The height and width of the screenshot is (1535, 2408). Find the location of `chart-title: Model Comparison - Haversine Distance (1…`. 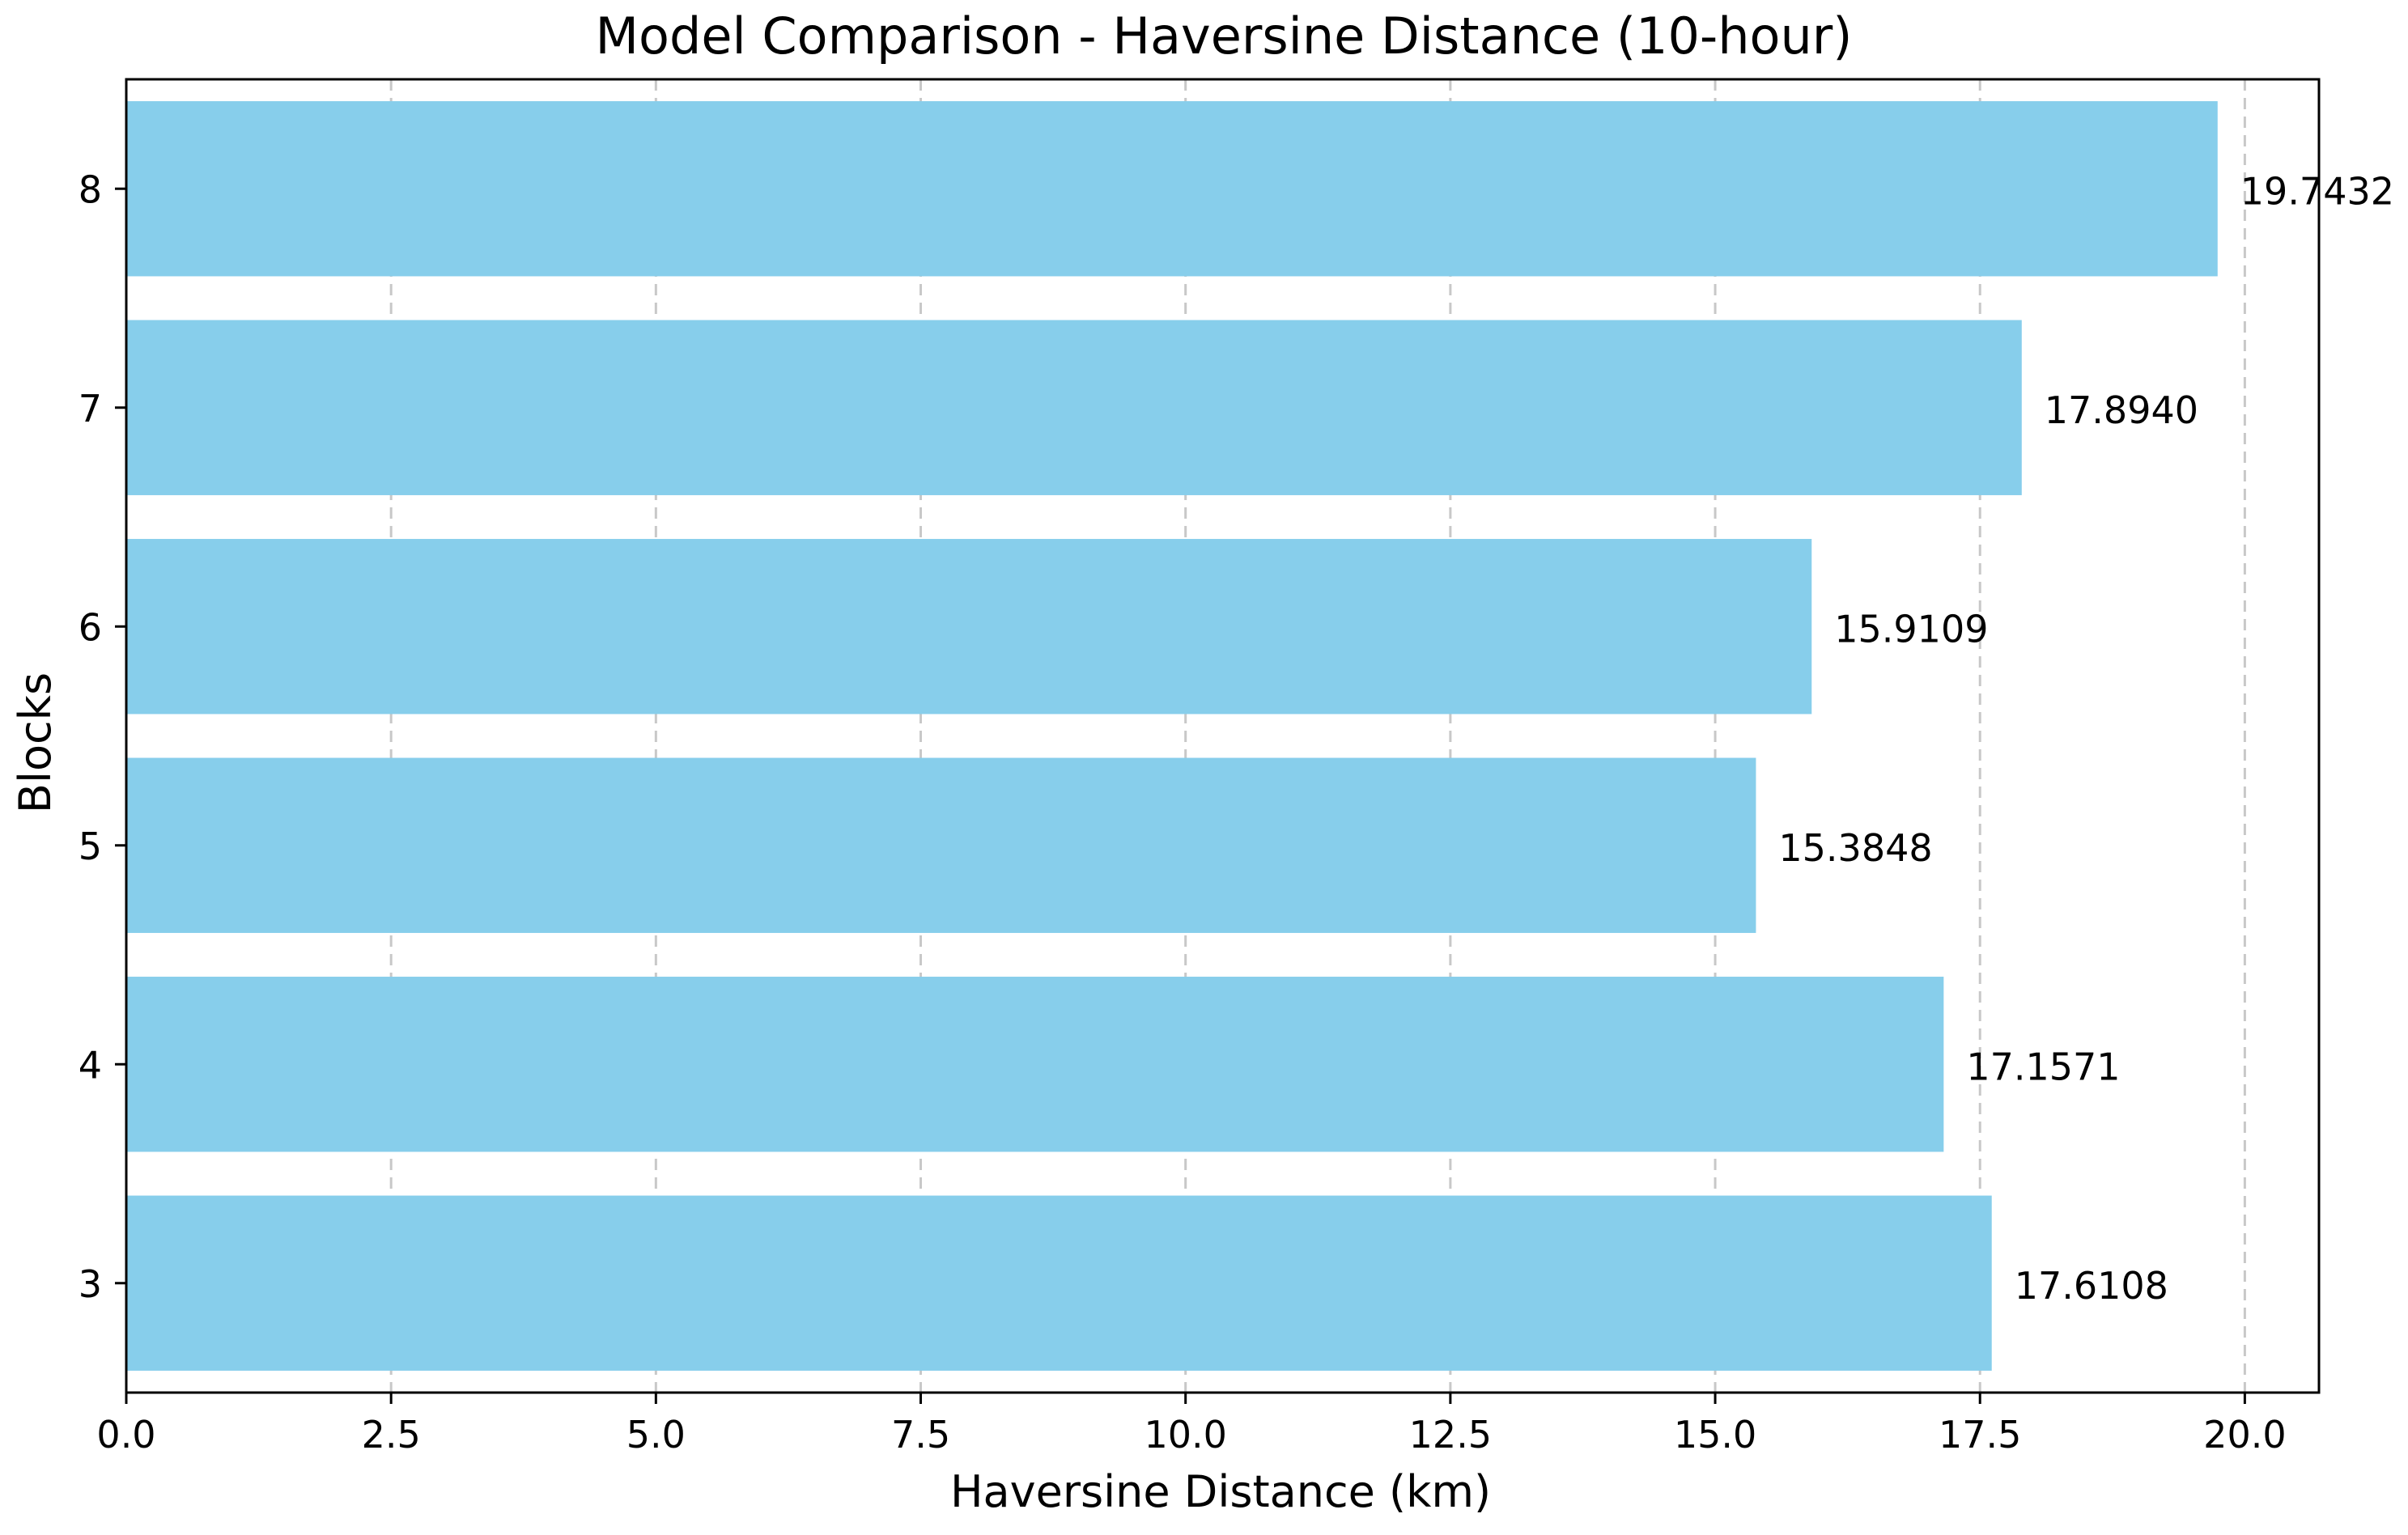

chart-title: Model Comparison - Haversine Distance (1… is located at coordinates (1224, 36).